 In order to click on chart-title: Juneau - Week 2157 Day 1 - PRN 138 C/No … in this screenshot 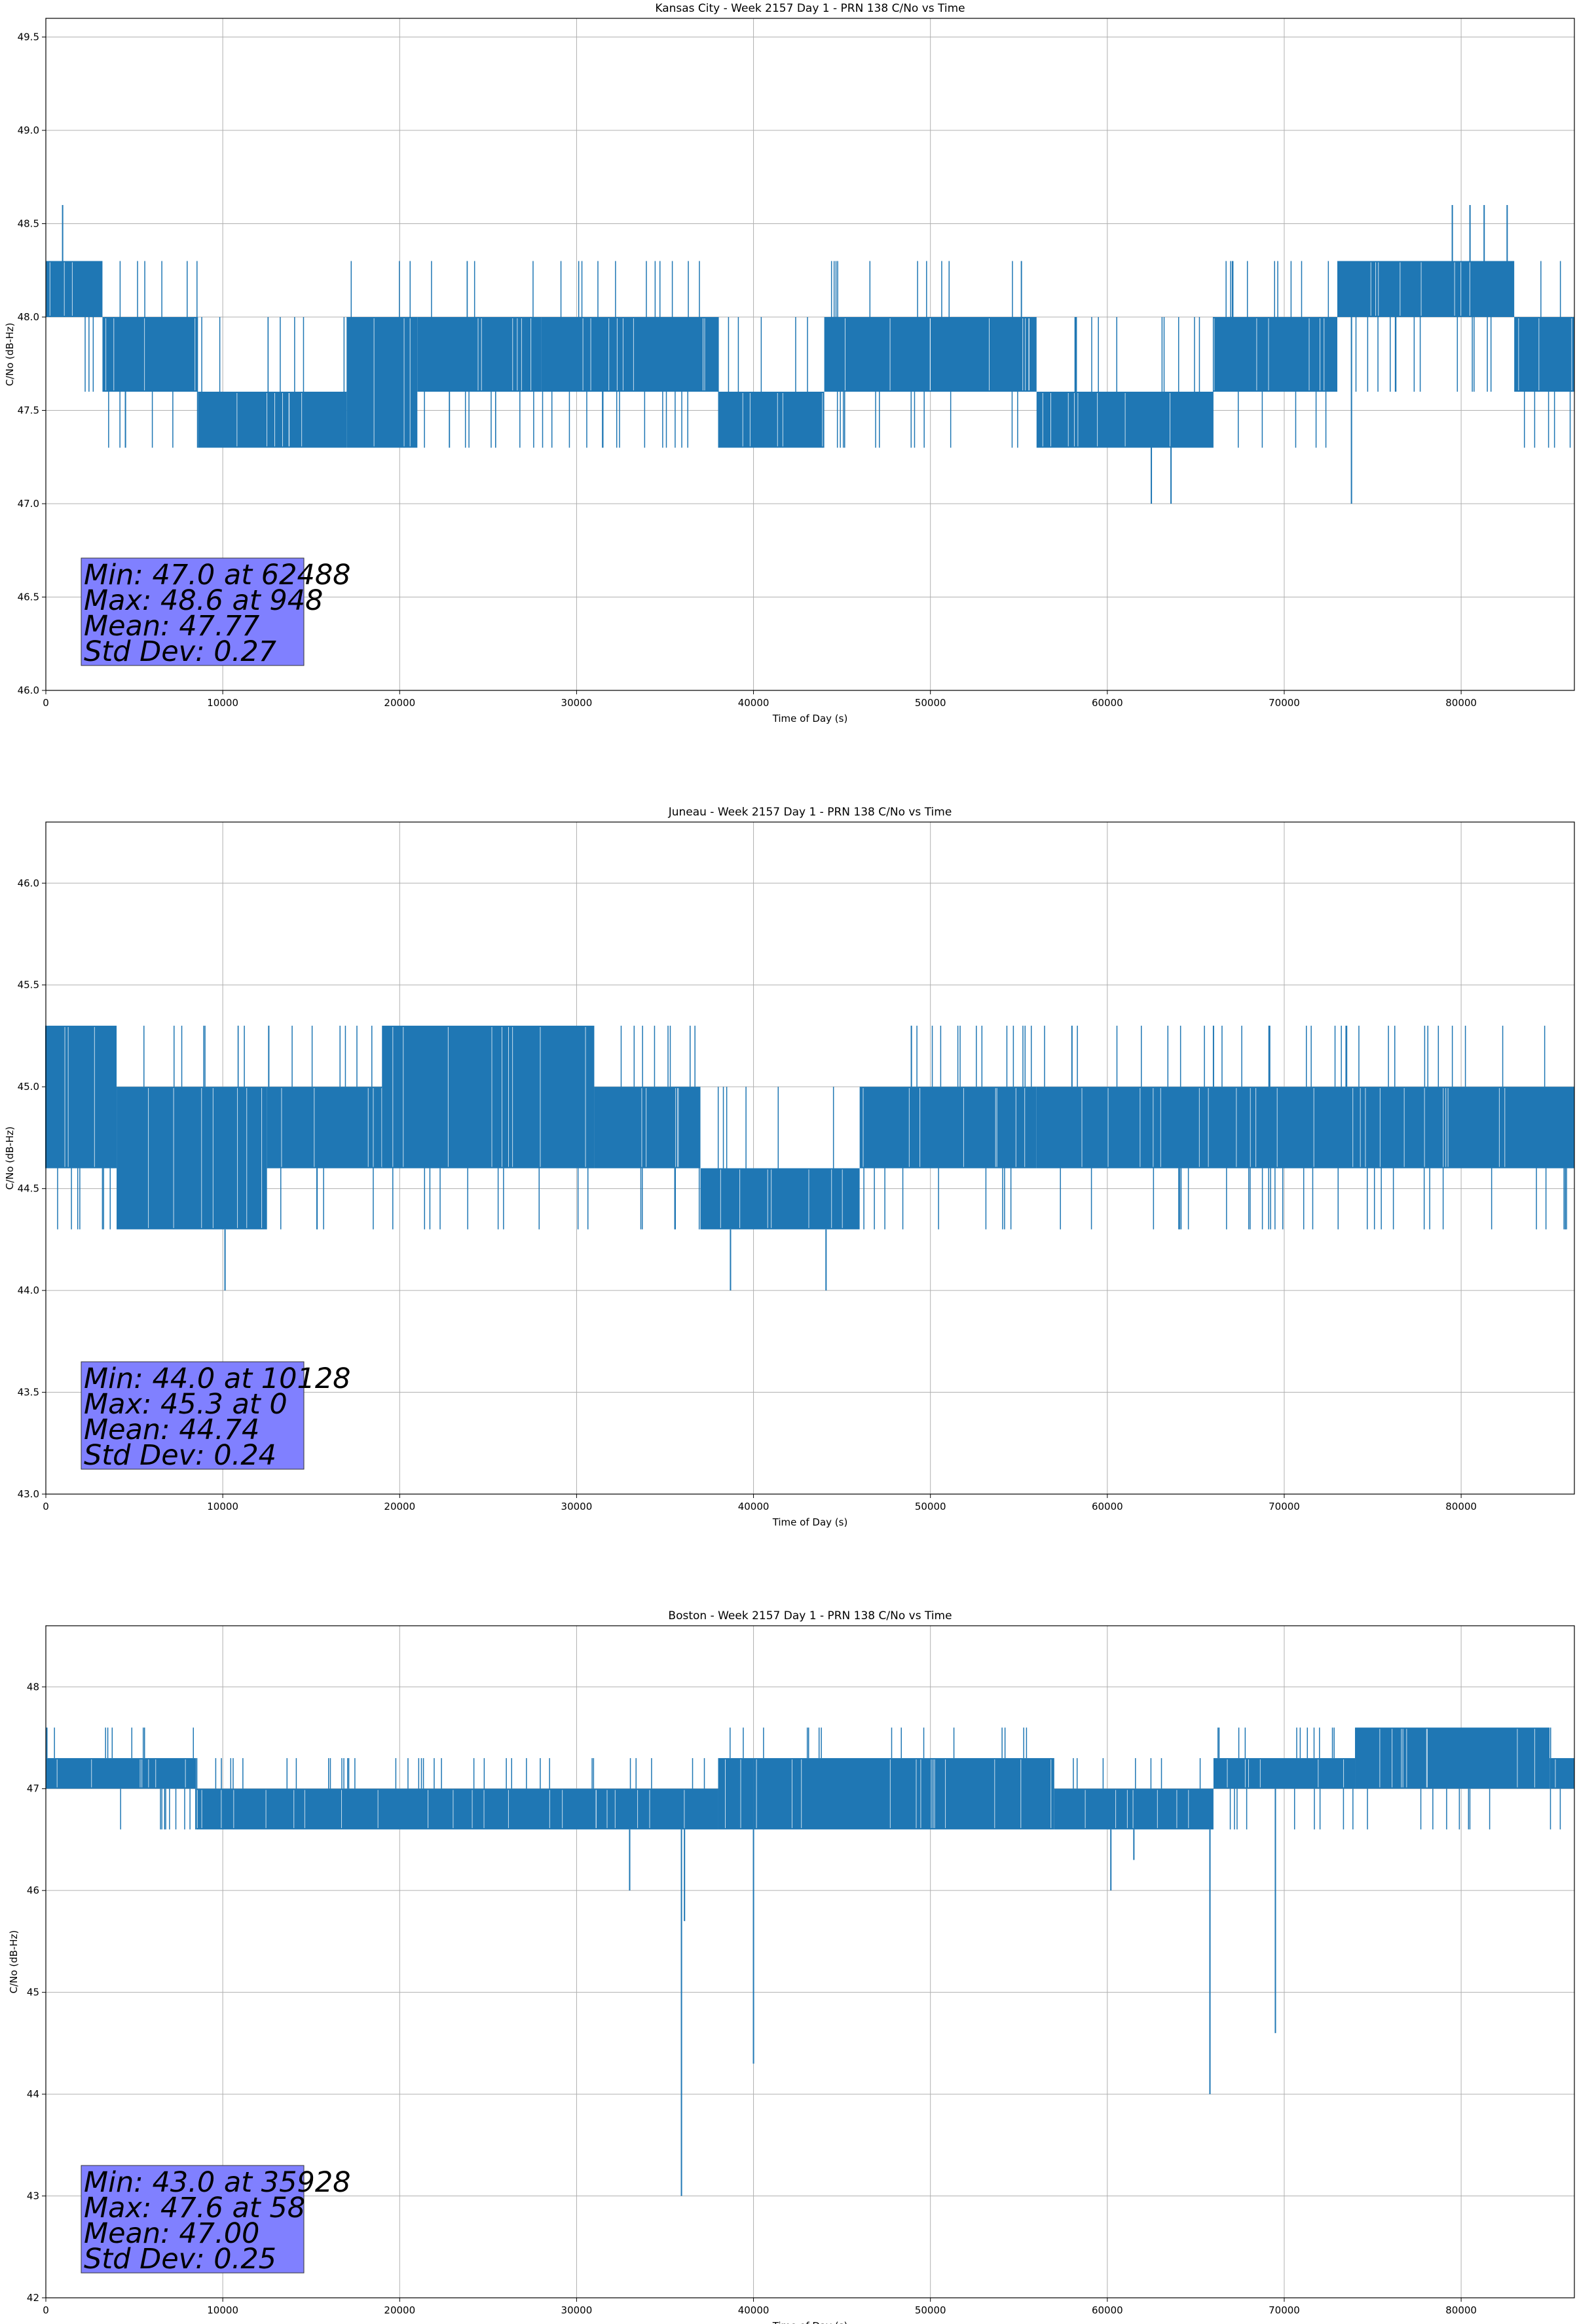, I will do `click(810, 812)`.